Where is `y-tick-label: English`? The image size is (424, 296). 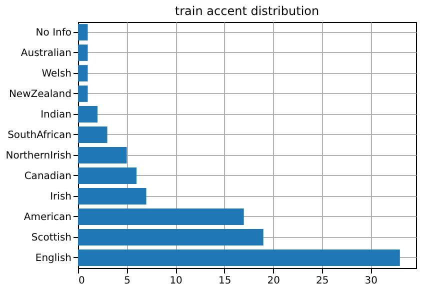
y-tick-label: English is located at coordinates (53, 258).